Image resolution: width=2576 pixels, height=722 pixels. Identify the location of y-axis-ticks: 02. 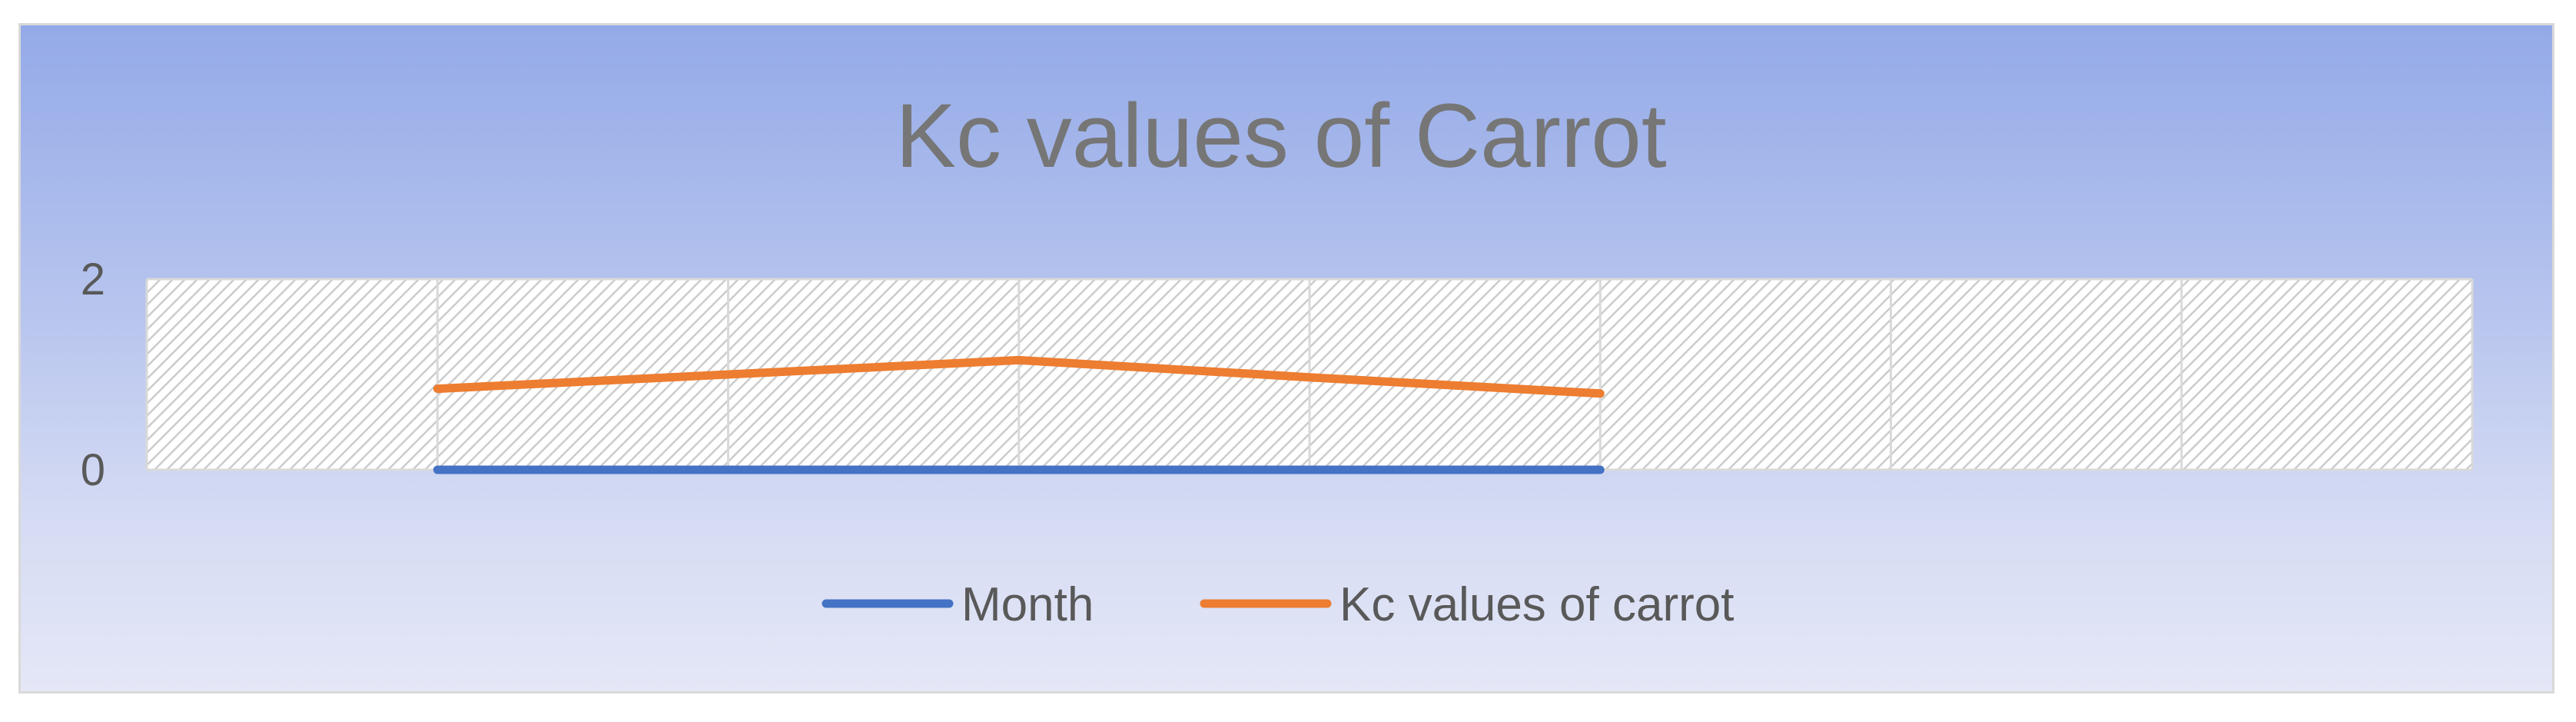
(93, 375).